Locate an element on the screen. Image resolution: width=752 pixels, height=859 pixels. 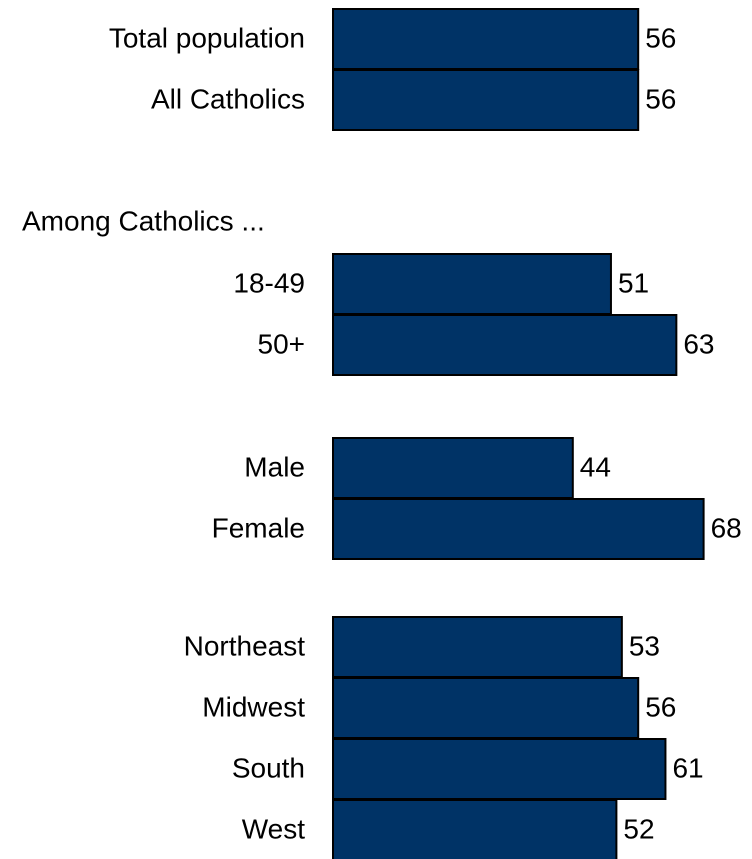
category-label-18-49: 18-49 is located at coordinates (269, 282).